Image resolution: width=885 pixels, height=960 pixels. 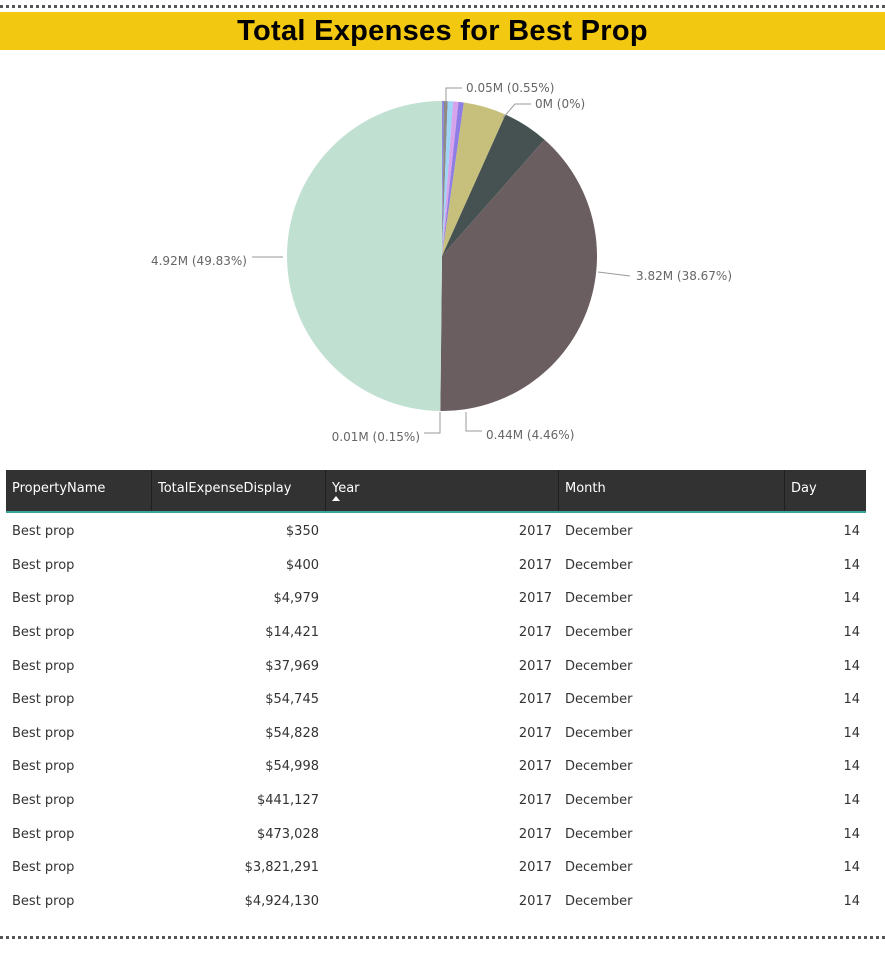 I want to click on table-row: Best prop $14,421 2017 December 14, so click(x=436, y=633).